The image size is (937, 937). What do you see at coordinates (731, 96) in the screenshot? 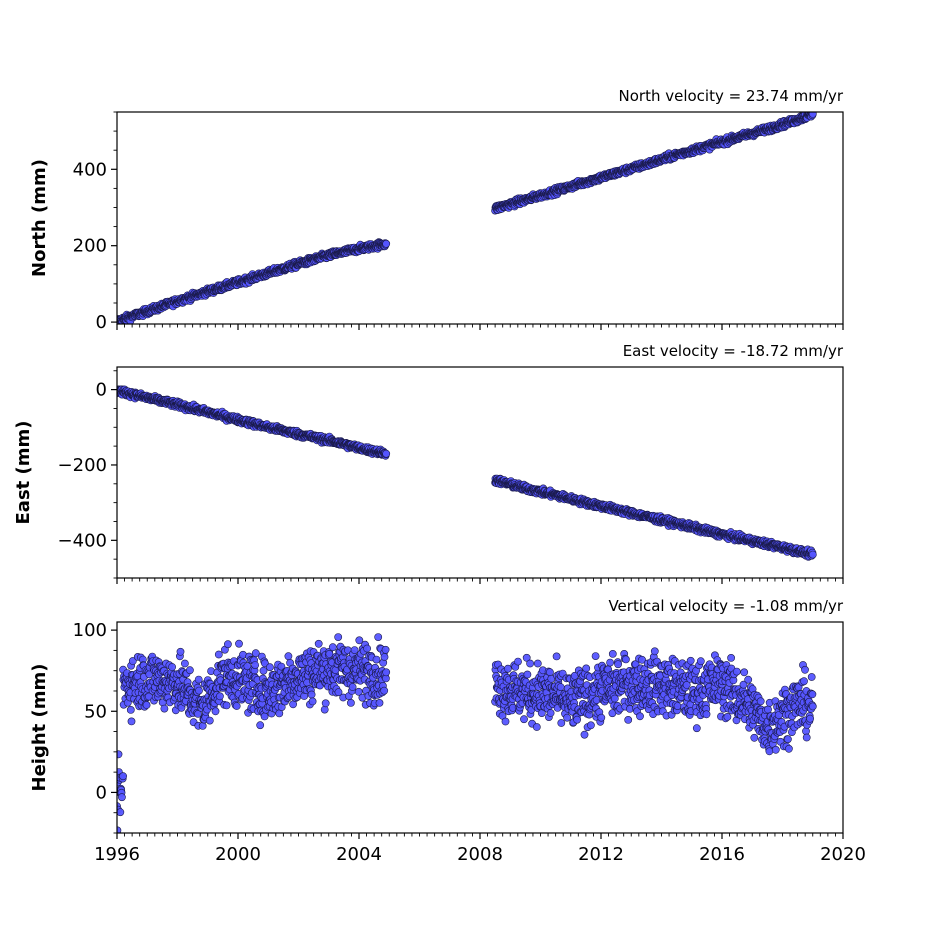
I see `panel-title: North velocity = 23.74 mm/yr` at bounding box center [731, 96].